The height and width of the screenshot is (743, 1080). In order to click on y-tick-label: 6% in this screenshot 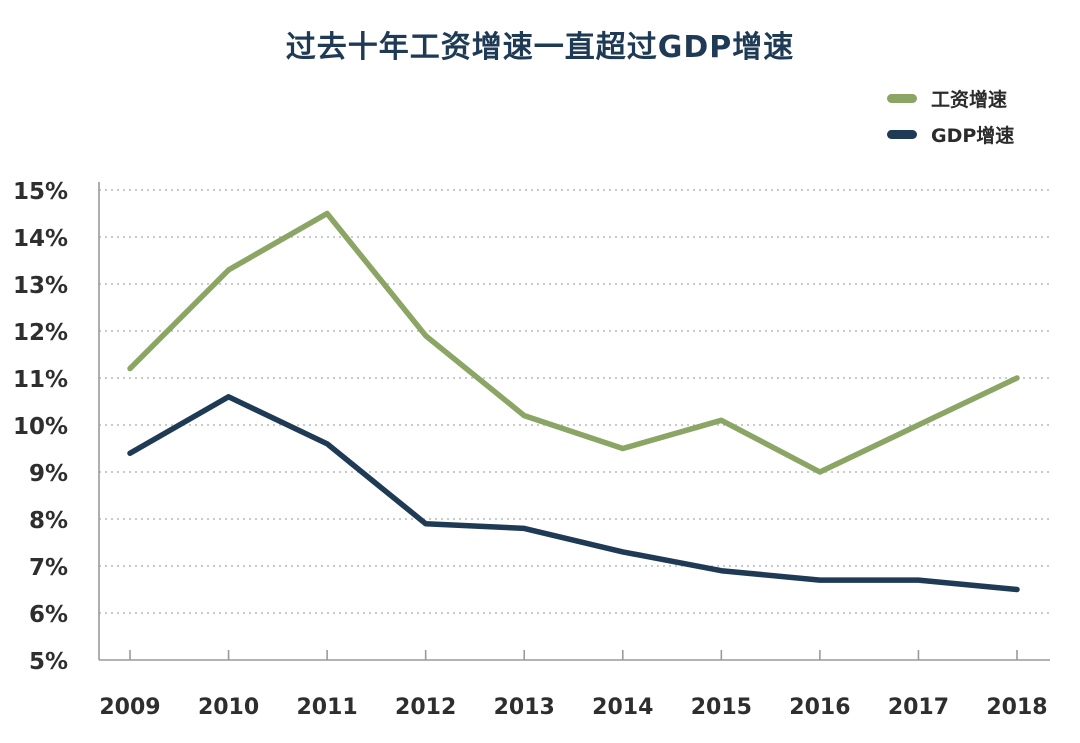, I will do `click(48, 615)`.